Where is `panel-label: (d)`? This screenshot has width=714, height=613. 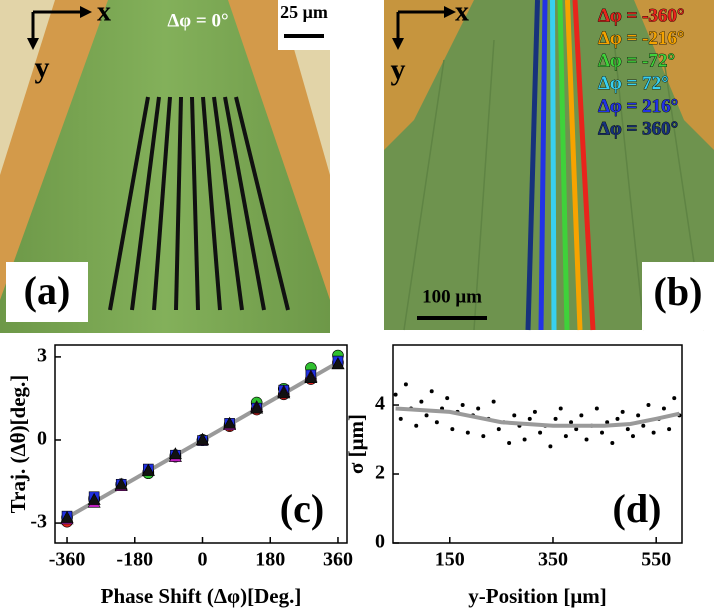
panel-label: (d) is located at coordinates (637, 508).